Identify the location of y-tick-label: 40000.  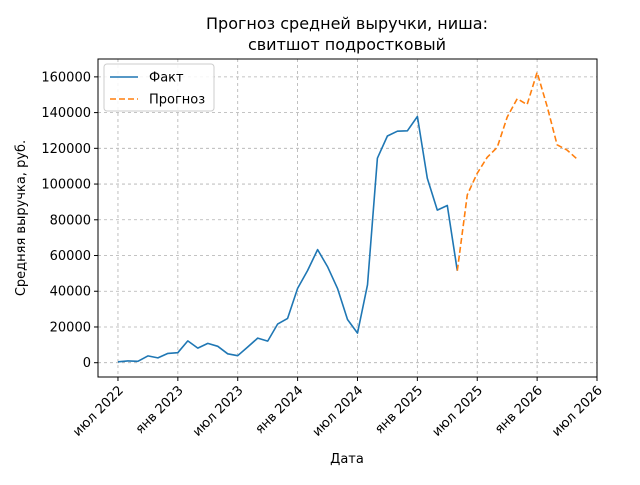
(70, 292).